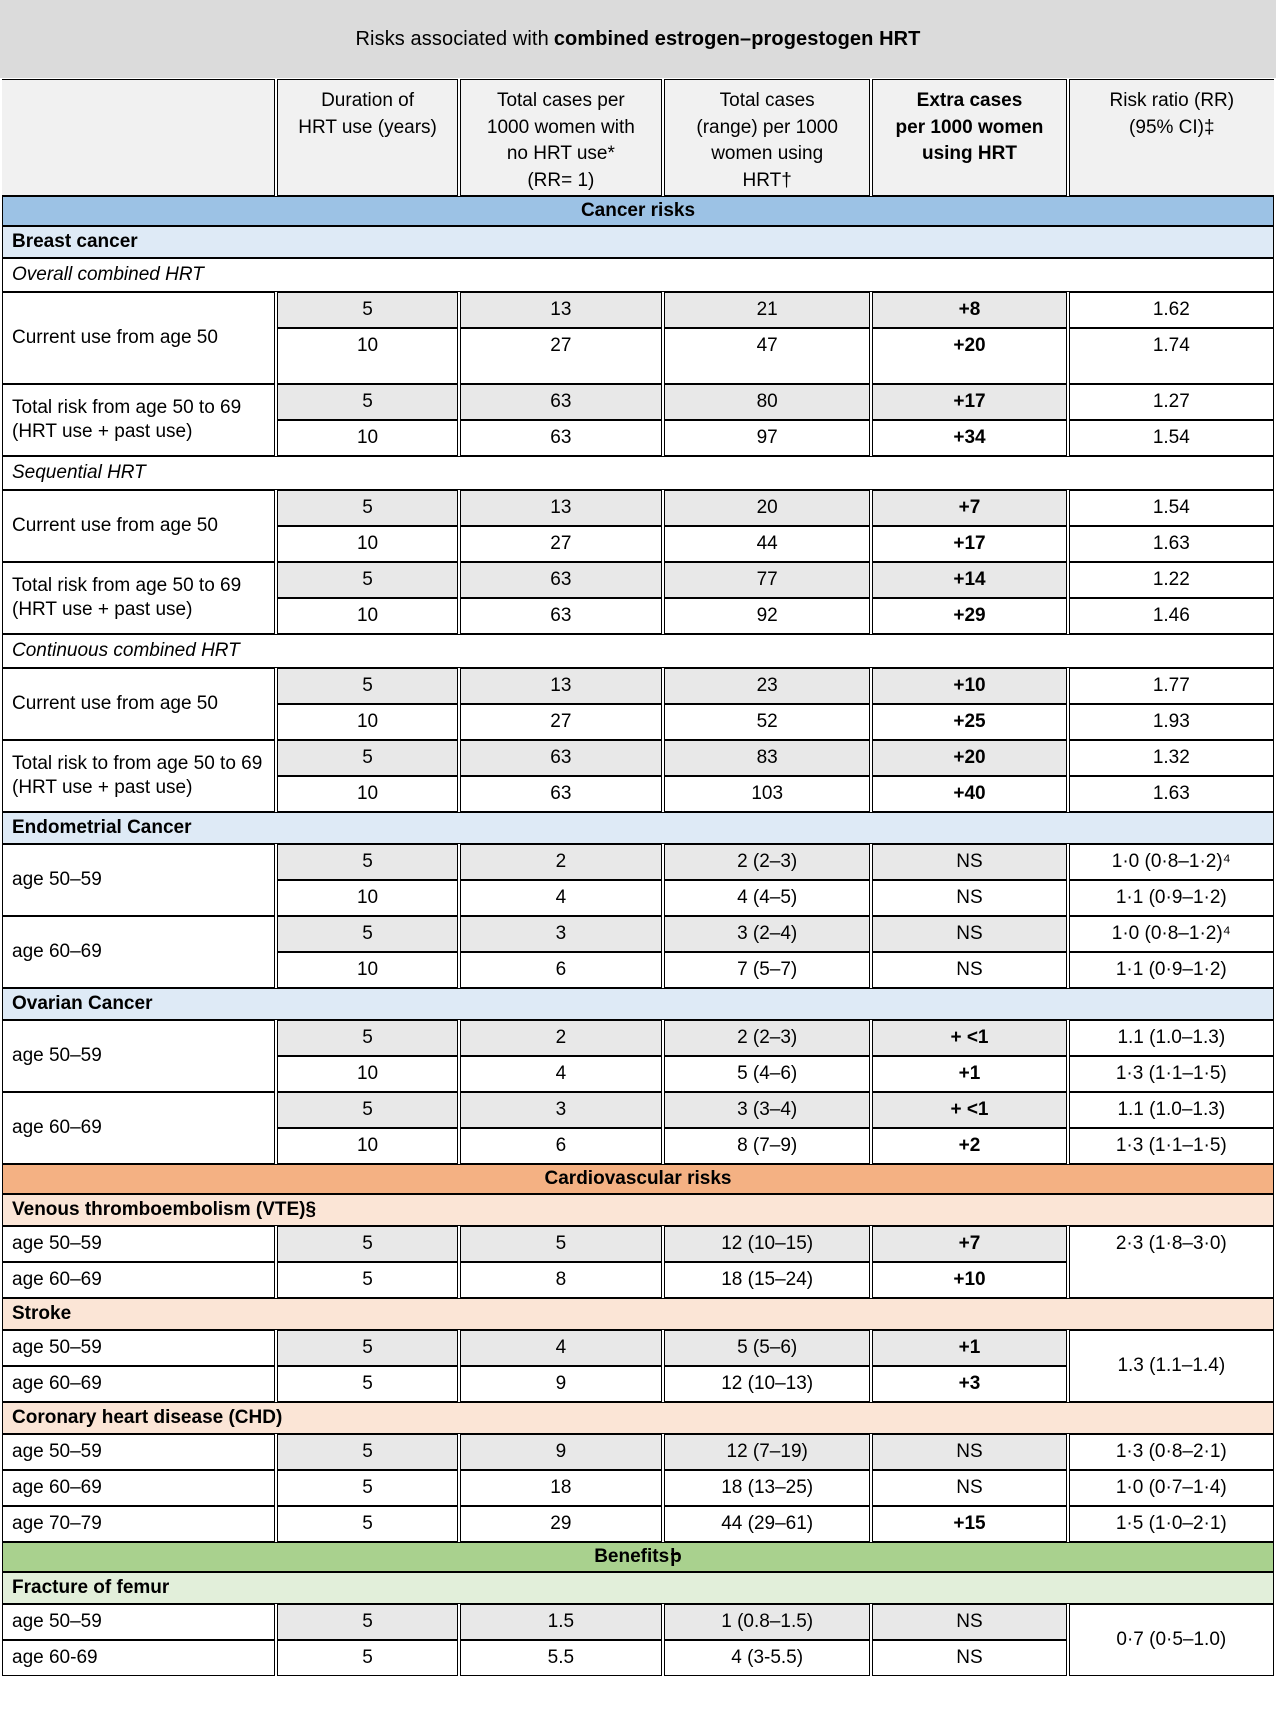 The height and width of the screenshot is (1712, 1276). I want to click on risk-ratio-cell: 2·3 (1·8–3·0), so click(1171, 1262).